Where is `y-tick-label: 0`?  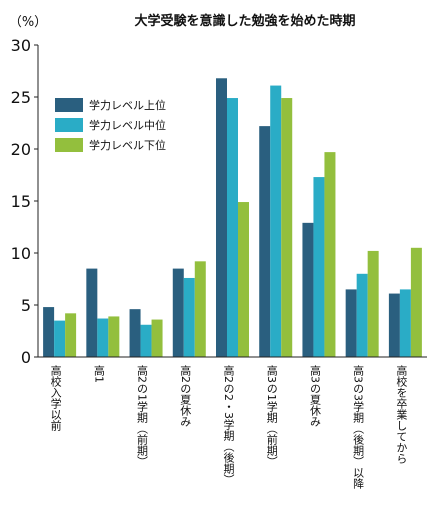 y-tick-label: 0 is located at coordinates (26, 357).